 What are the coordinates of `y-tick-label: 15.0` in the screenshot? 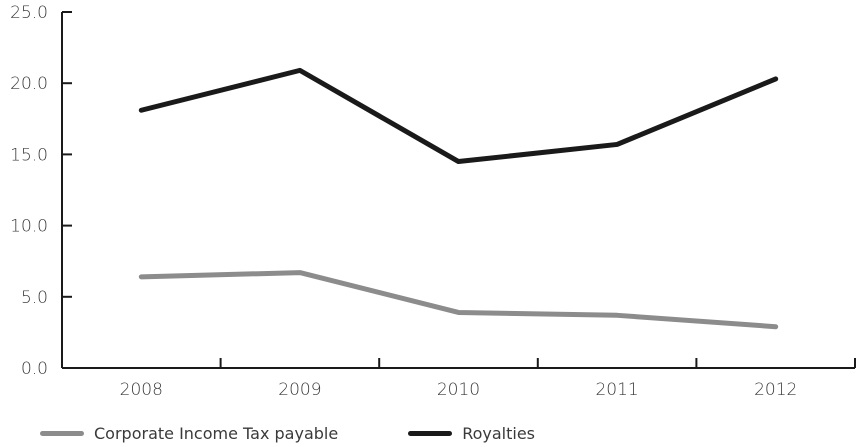 It's located at (29, 155).